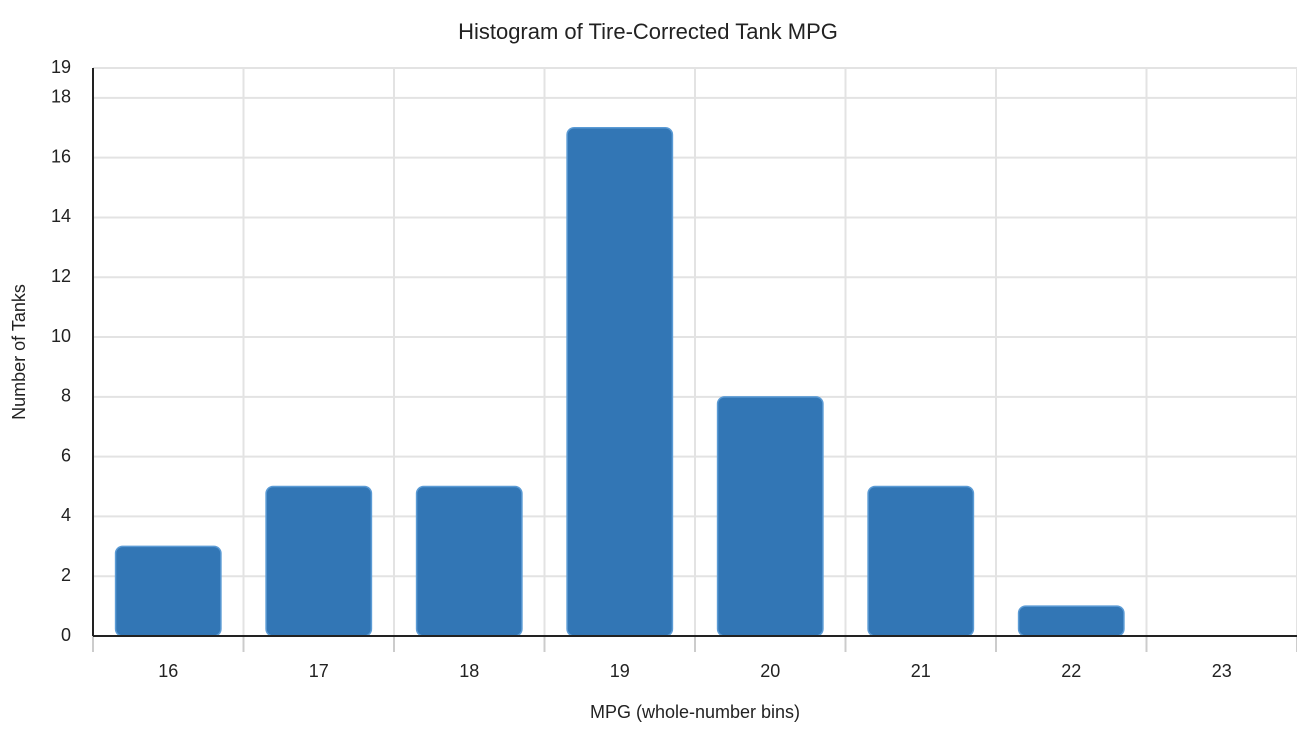 Image resolution: width=1297 pixels, height=736 pixels. I want to click on x-tick-label: 17, so click(319, 671).